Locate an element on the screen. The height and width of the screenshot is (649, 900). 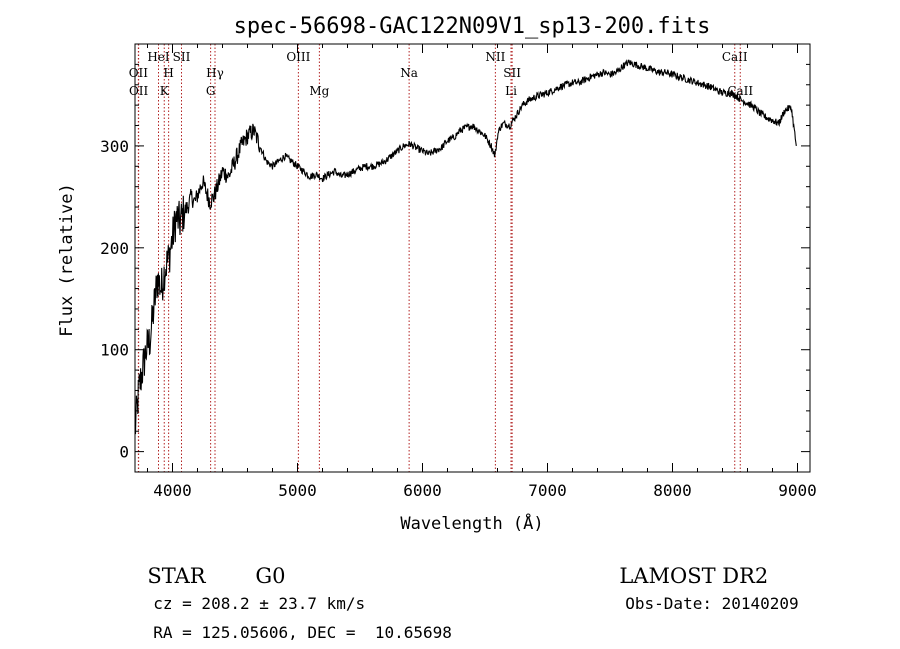
observation-date: Obs-Date: 20140209 is located at coordinates (702, 594).